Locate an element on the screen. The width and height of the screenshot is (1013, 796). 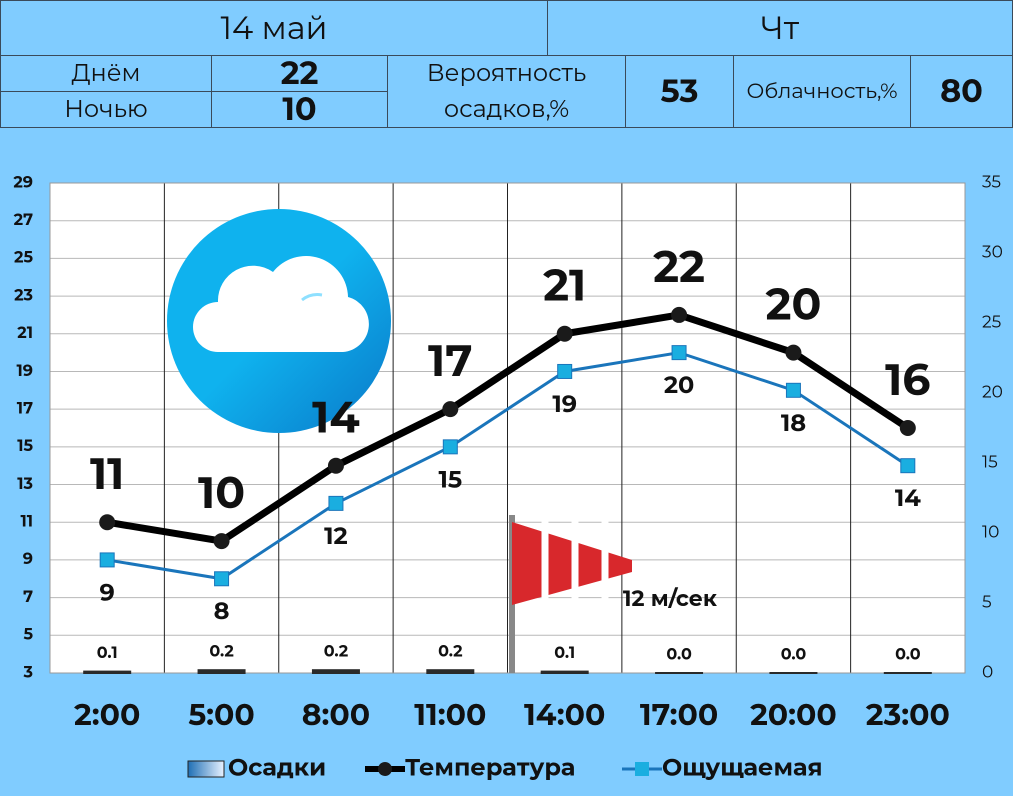
x-tick-label: 2:00 is located at coordinates (107, 714).